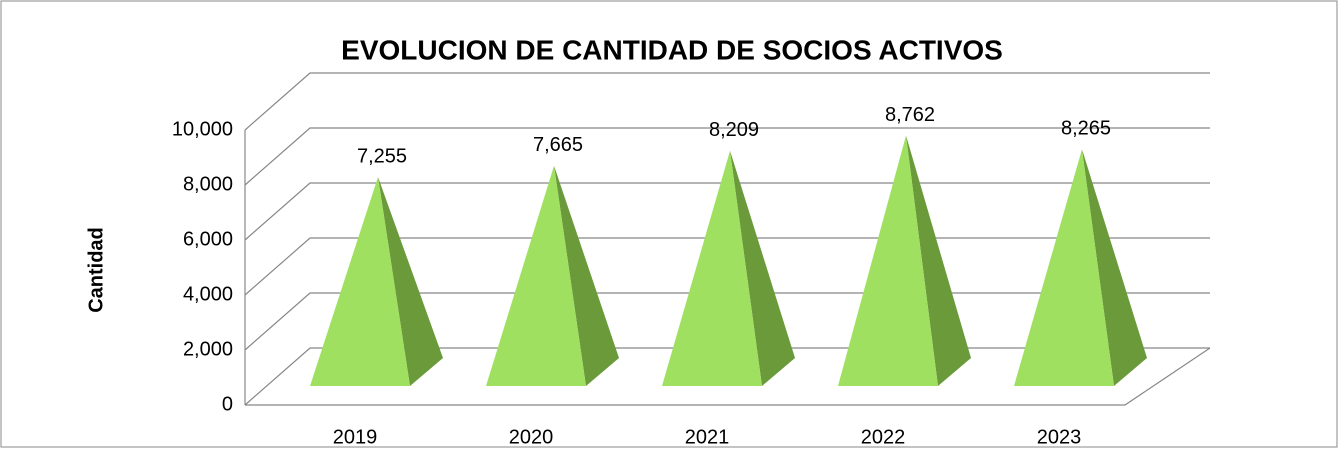 The width and height of the screenshot is (1338, 453). What do you see at coordinates (910, 115) in the screenshot?
I see `value-label: 8,762` at bounding box center [910, 115].